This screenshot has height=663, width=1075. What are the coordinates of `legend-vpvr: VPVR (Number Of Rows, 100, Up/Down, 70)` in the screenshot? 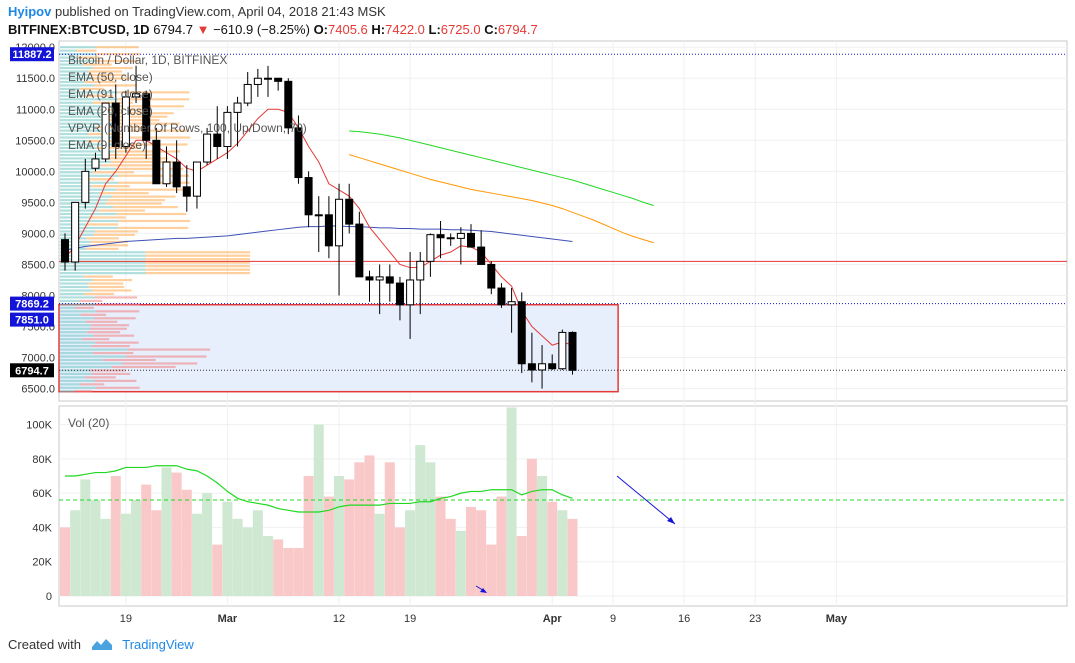 It's located at (187, 128).